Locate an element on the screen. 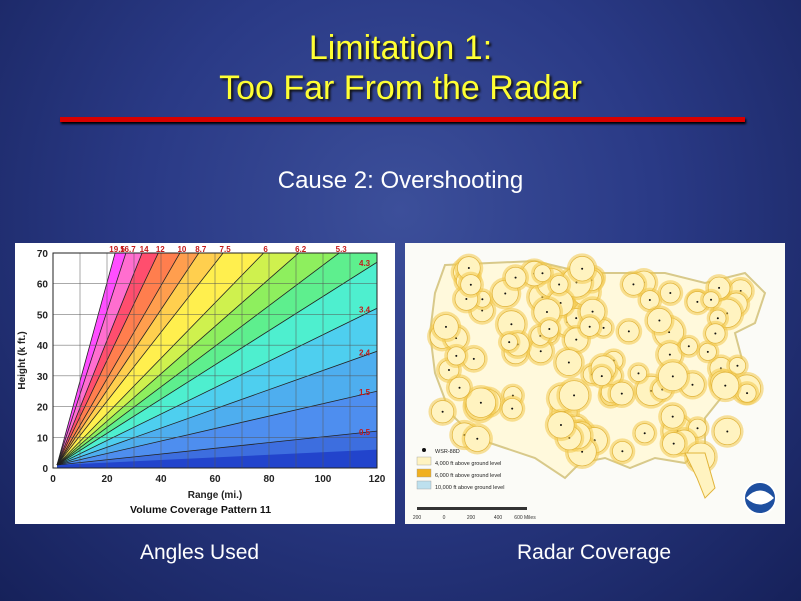  scale-label: 200 is located at coordinates (417, 518).